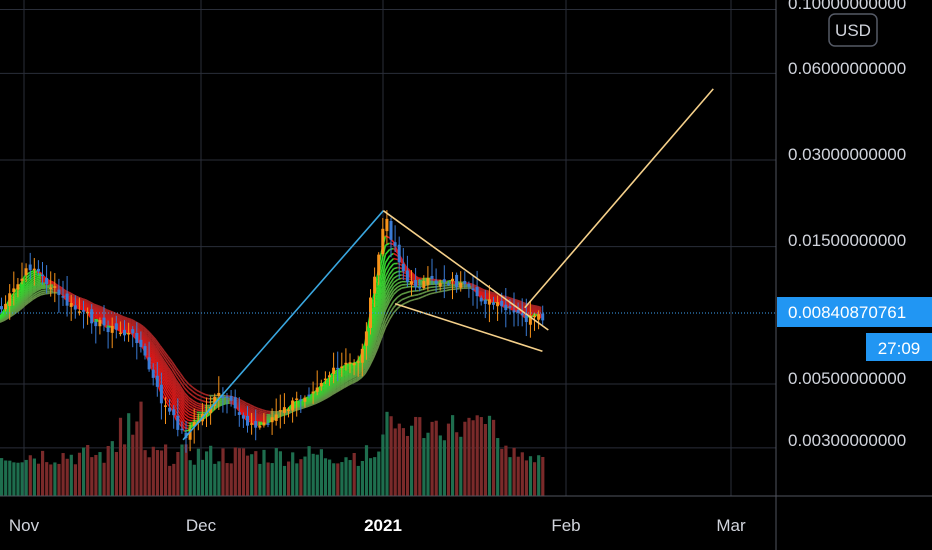 Image resolution: width=932 pixels, height=550 pixels. What do you see at coordinates (377, 525) in the screenshot?
I see `time-axis: Nov Dec 2021 Feb Mar` at bounding box center [377, 525].